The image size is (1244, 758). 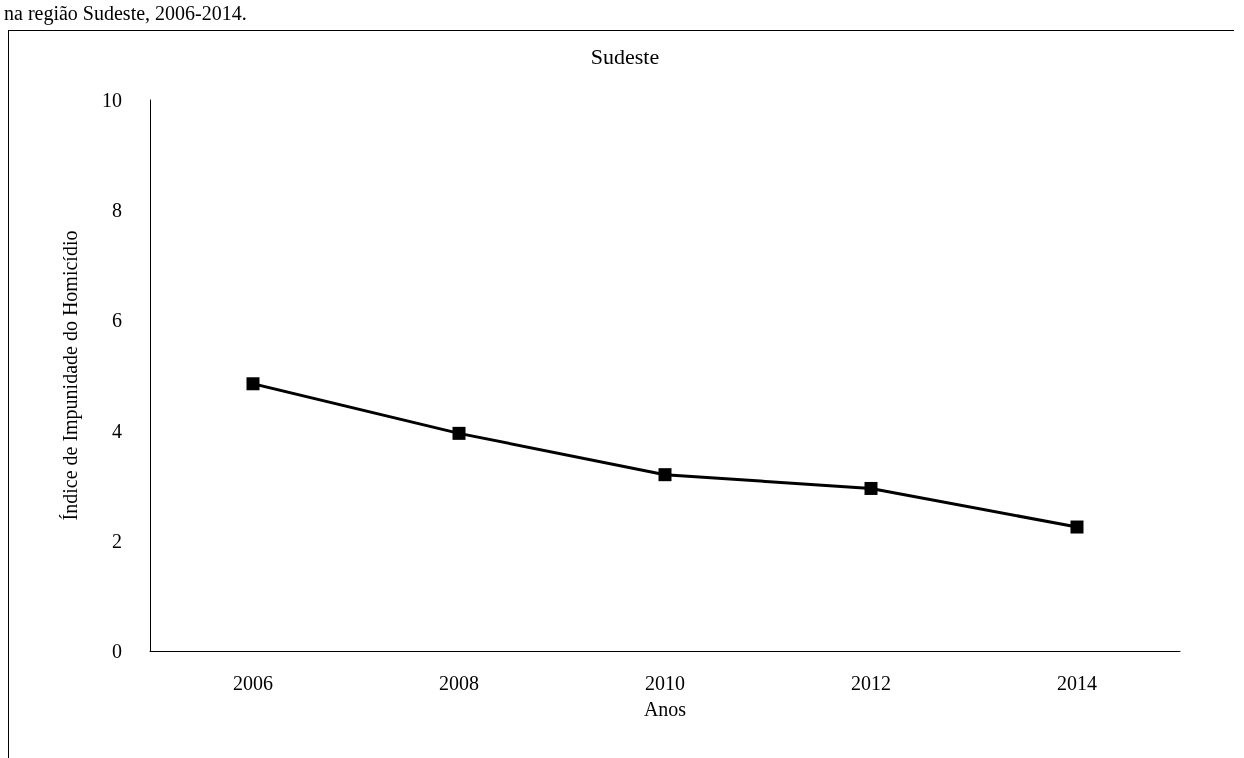 What do you see at coordinates (117, 430) in the screenshot?
I see `y-tick-label: 4` at bounding box center [117, 430].